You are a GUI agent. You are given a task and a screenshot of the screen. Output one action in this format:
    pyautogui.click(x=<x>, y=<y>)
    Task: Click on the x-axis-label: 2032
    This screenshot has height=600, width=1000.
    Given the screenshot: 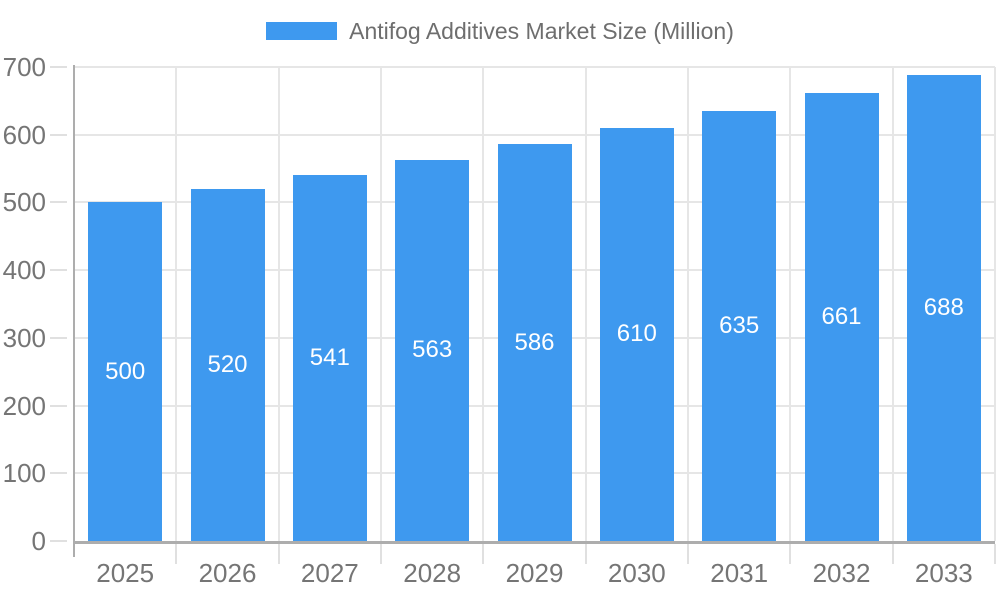 What is the action you would take?
    pyautogui.click(x=841, y=573)
    